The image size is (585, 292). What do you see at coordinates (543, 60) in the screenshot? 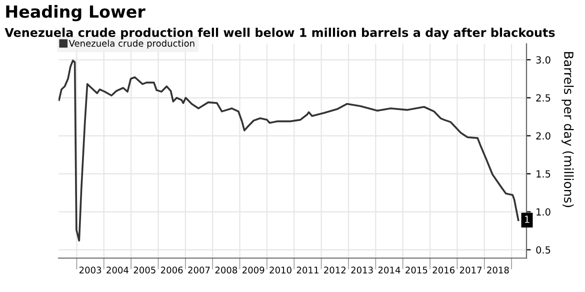
I see `y-tick-label: 3.0` at bounding box center [543, 60].